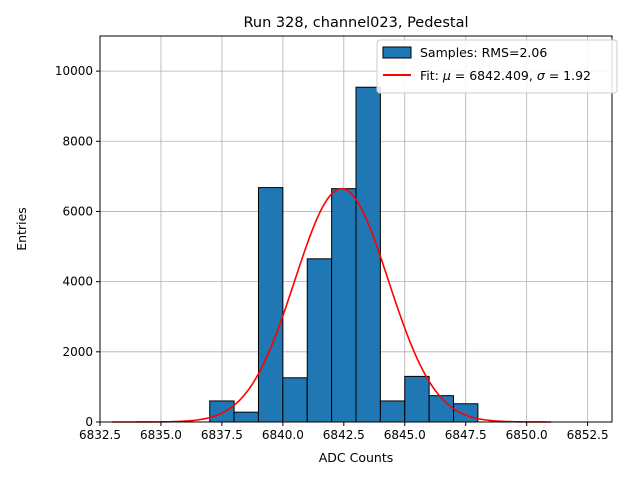 The width and height of the screenshot is (640, 484). I want to click on x-tick-label: 6840.0, so click(283, 435).